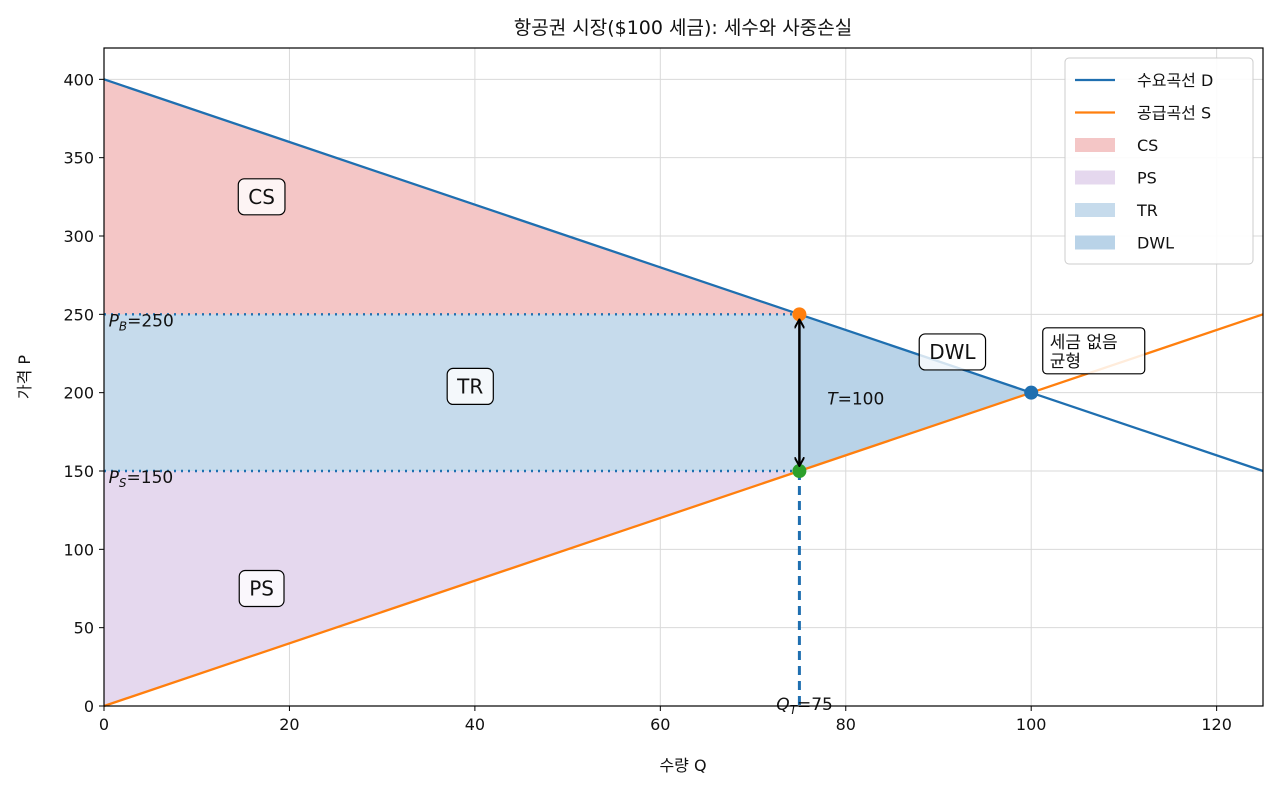  I want to click on x-tick-label: 80, so click(846, 724).